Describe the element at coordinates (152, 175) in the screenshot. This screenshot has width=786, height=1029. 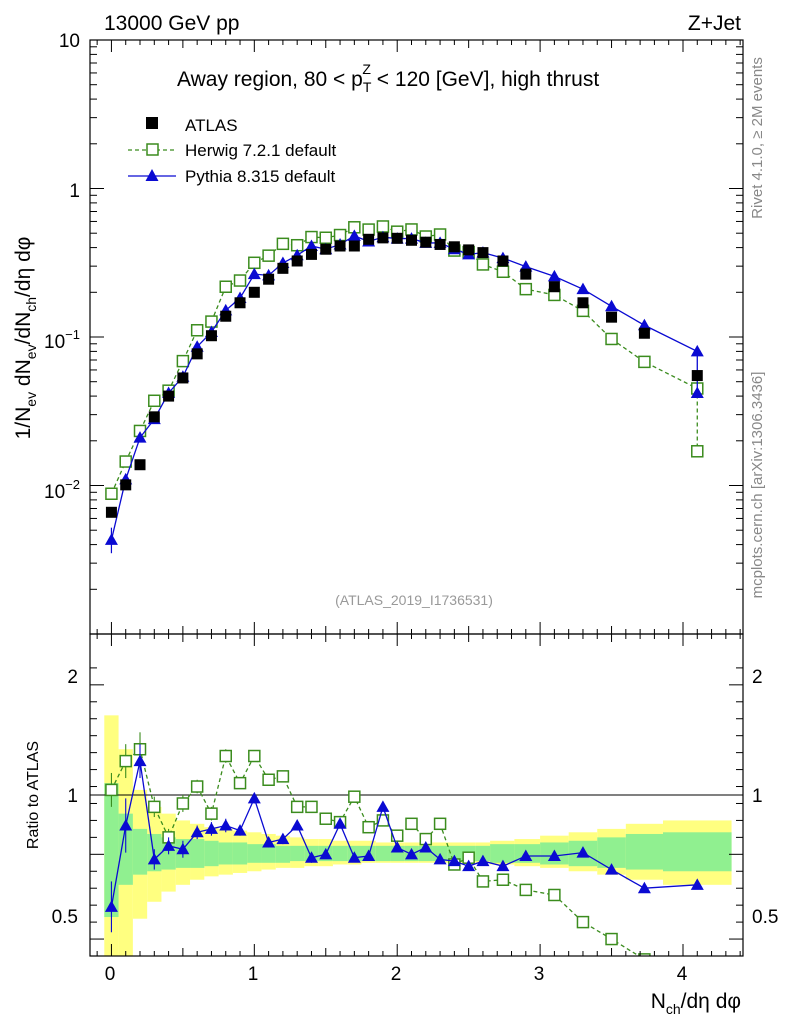
I see `legend-pythia-marker` at that location.